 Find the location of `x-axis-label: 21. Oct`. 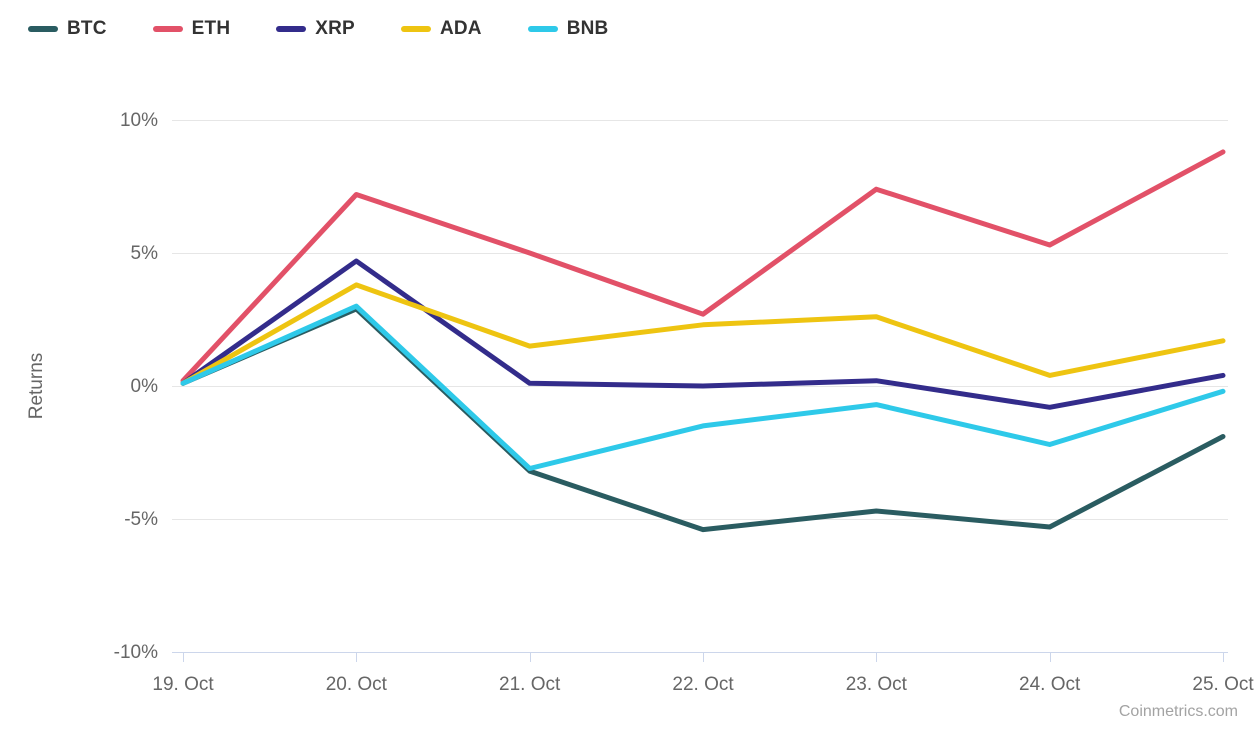

x-axis-label: 21. Oct is located at coordinates (530, 684).